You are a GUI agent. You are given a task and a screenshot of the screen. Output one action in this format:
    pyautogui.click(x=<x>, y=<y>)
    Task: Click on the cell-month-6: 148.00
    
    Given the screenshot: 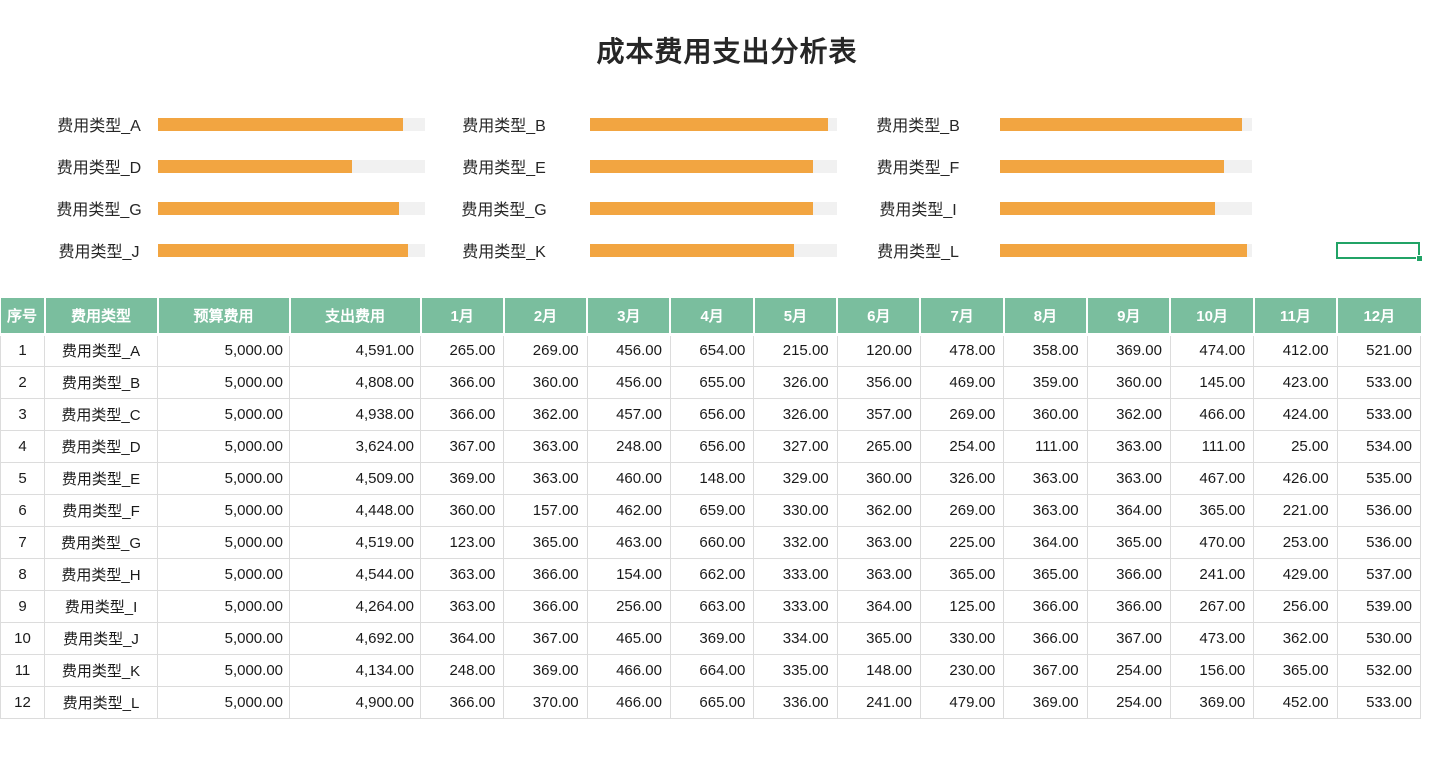 What is the action you would take?
    pyautogui.click(x=878, y=670)
    